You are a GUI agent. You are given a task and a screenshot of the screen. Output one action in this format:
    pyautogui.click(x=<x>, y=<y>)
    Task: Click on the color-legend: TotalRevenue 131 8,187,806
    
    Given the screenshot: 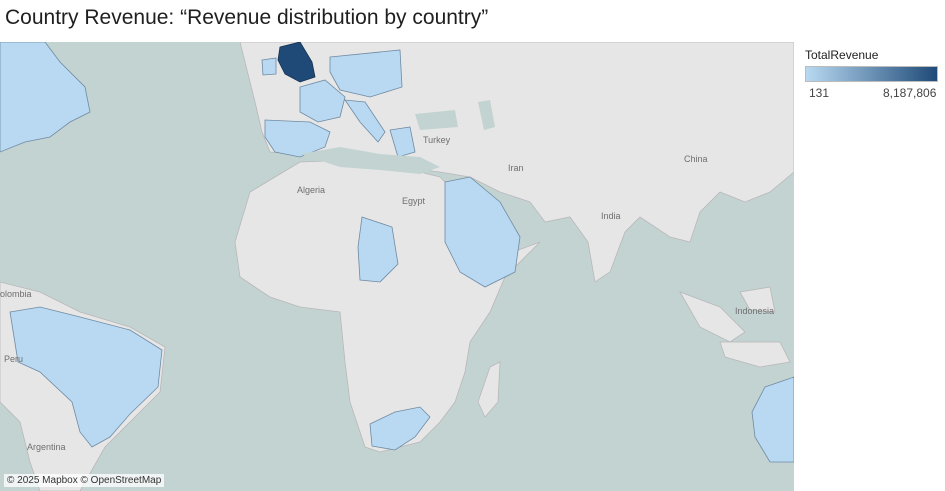 What is the action you would take?
    pyautogui.click(x=871, y=74)
    